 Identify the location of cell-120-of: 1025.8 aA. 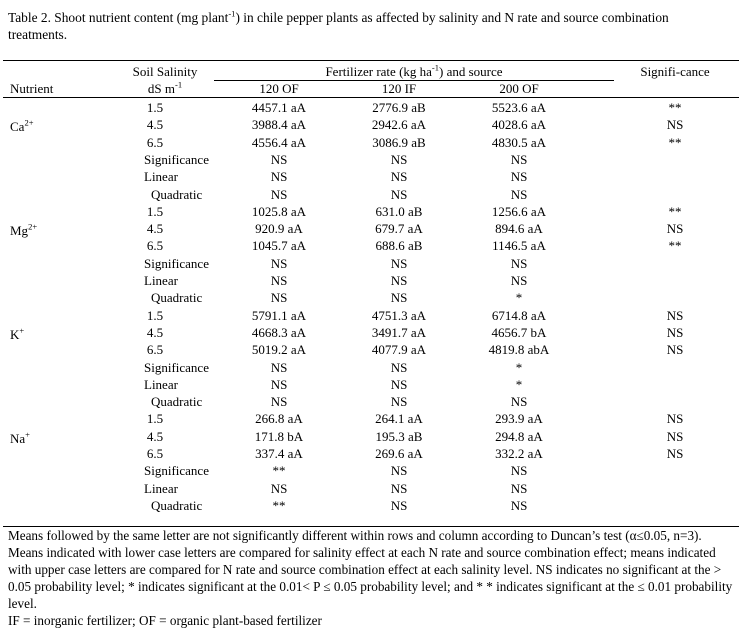
(279, 211).